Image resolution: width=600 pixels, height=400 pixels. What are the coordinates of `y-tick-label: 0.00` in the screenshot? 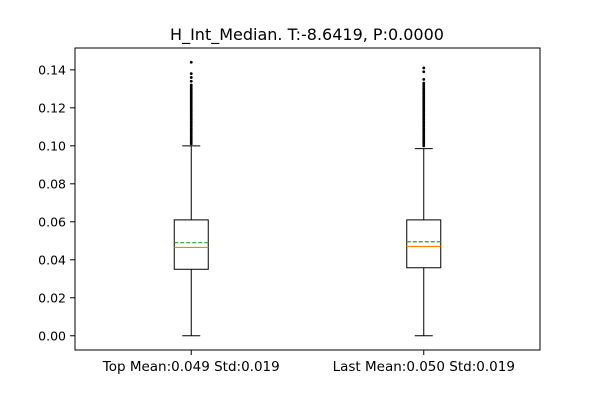 It's located at (52, 335).